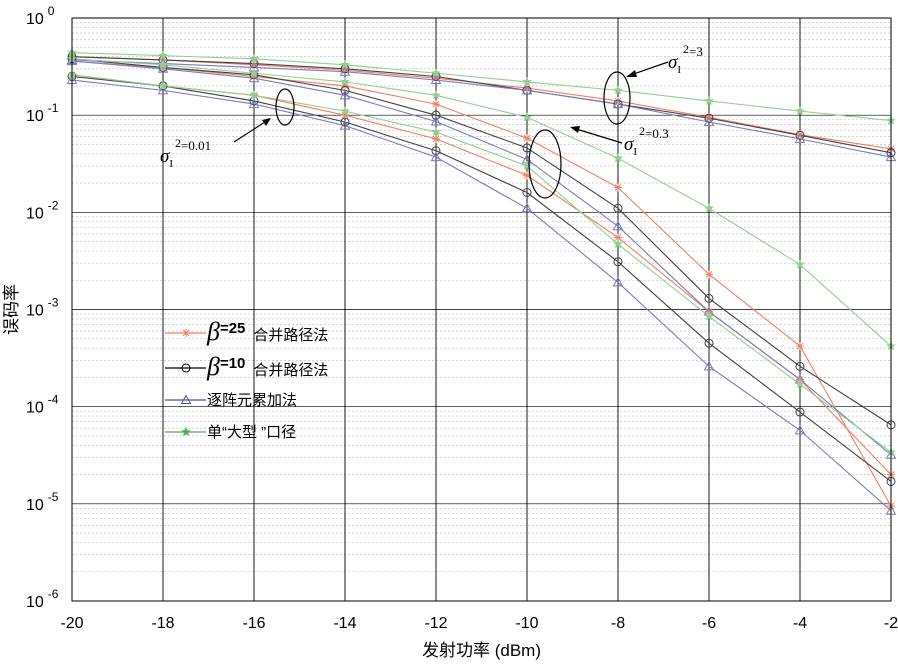 This screenshot has height=664, width=898. I want to click on annotation-label-sigma-0-3: σI2=0.3, so click(646, 141).